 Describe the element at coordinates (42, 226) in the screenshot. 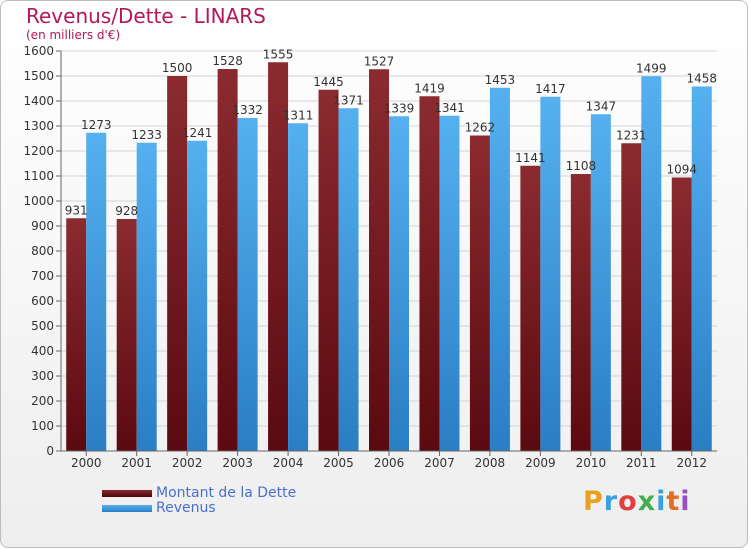

I see `y-tick-label: 900` at that location.